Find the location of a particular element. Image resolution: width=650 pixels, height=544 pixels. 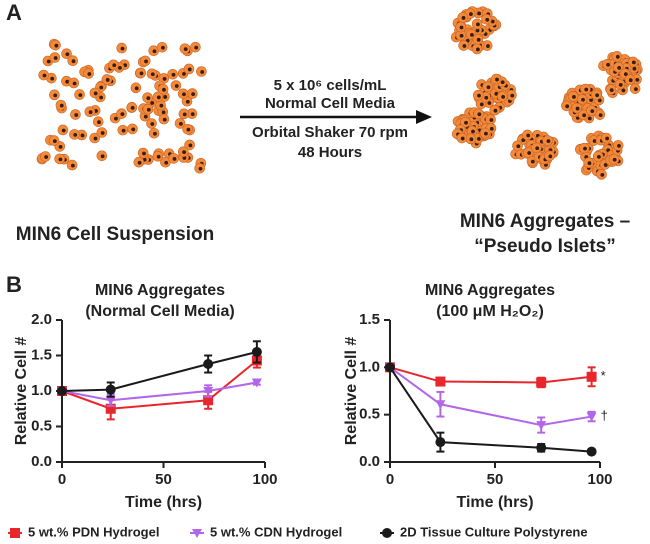

x-tick-label: 0 is located at coordinates (390, 479).